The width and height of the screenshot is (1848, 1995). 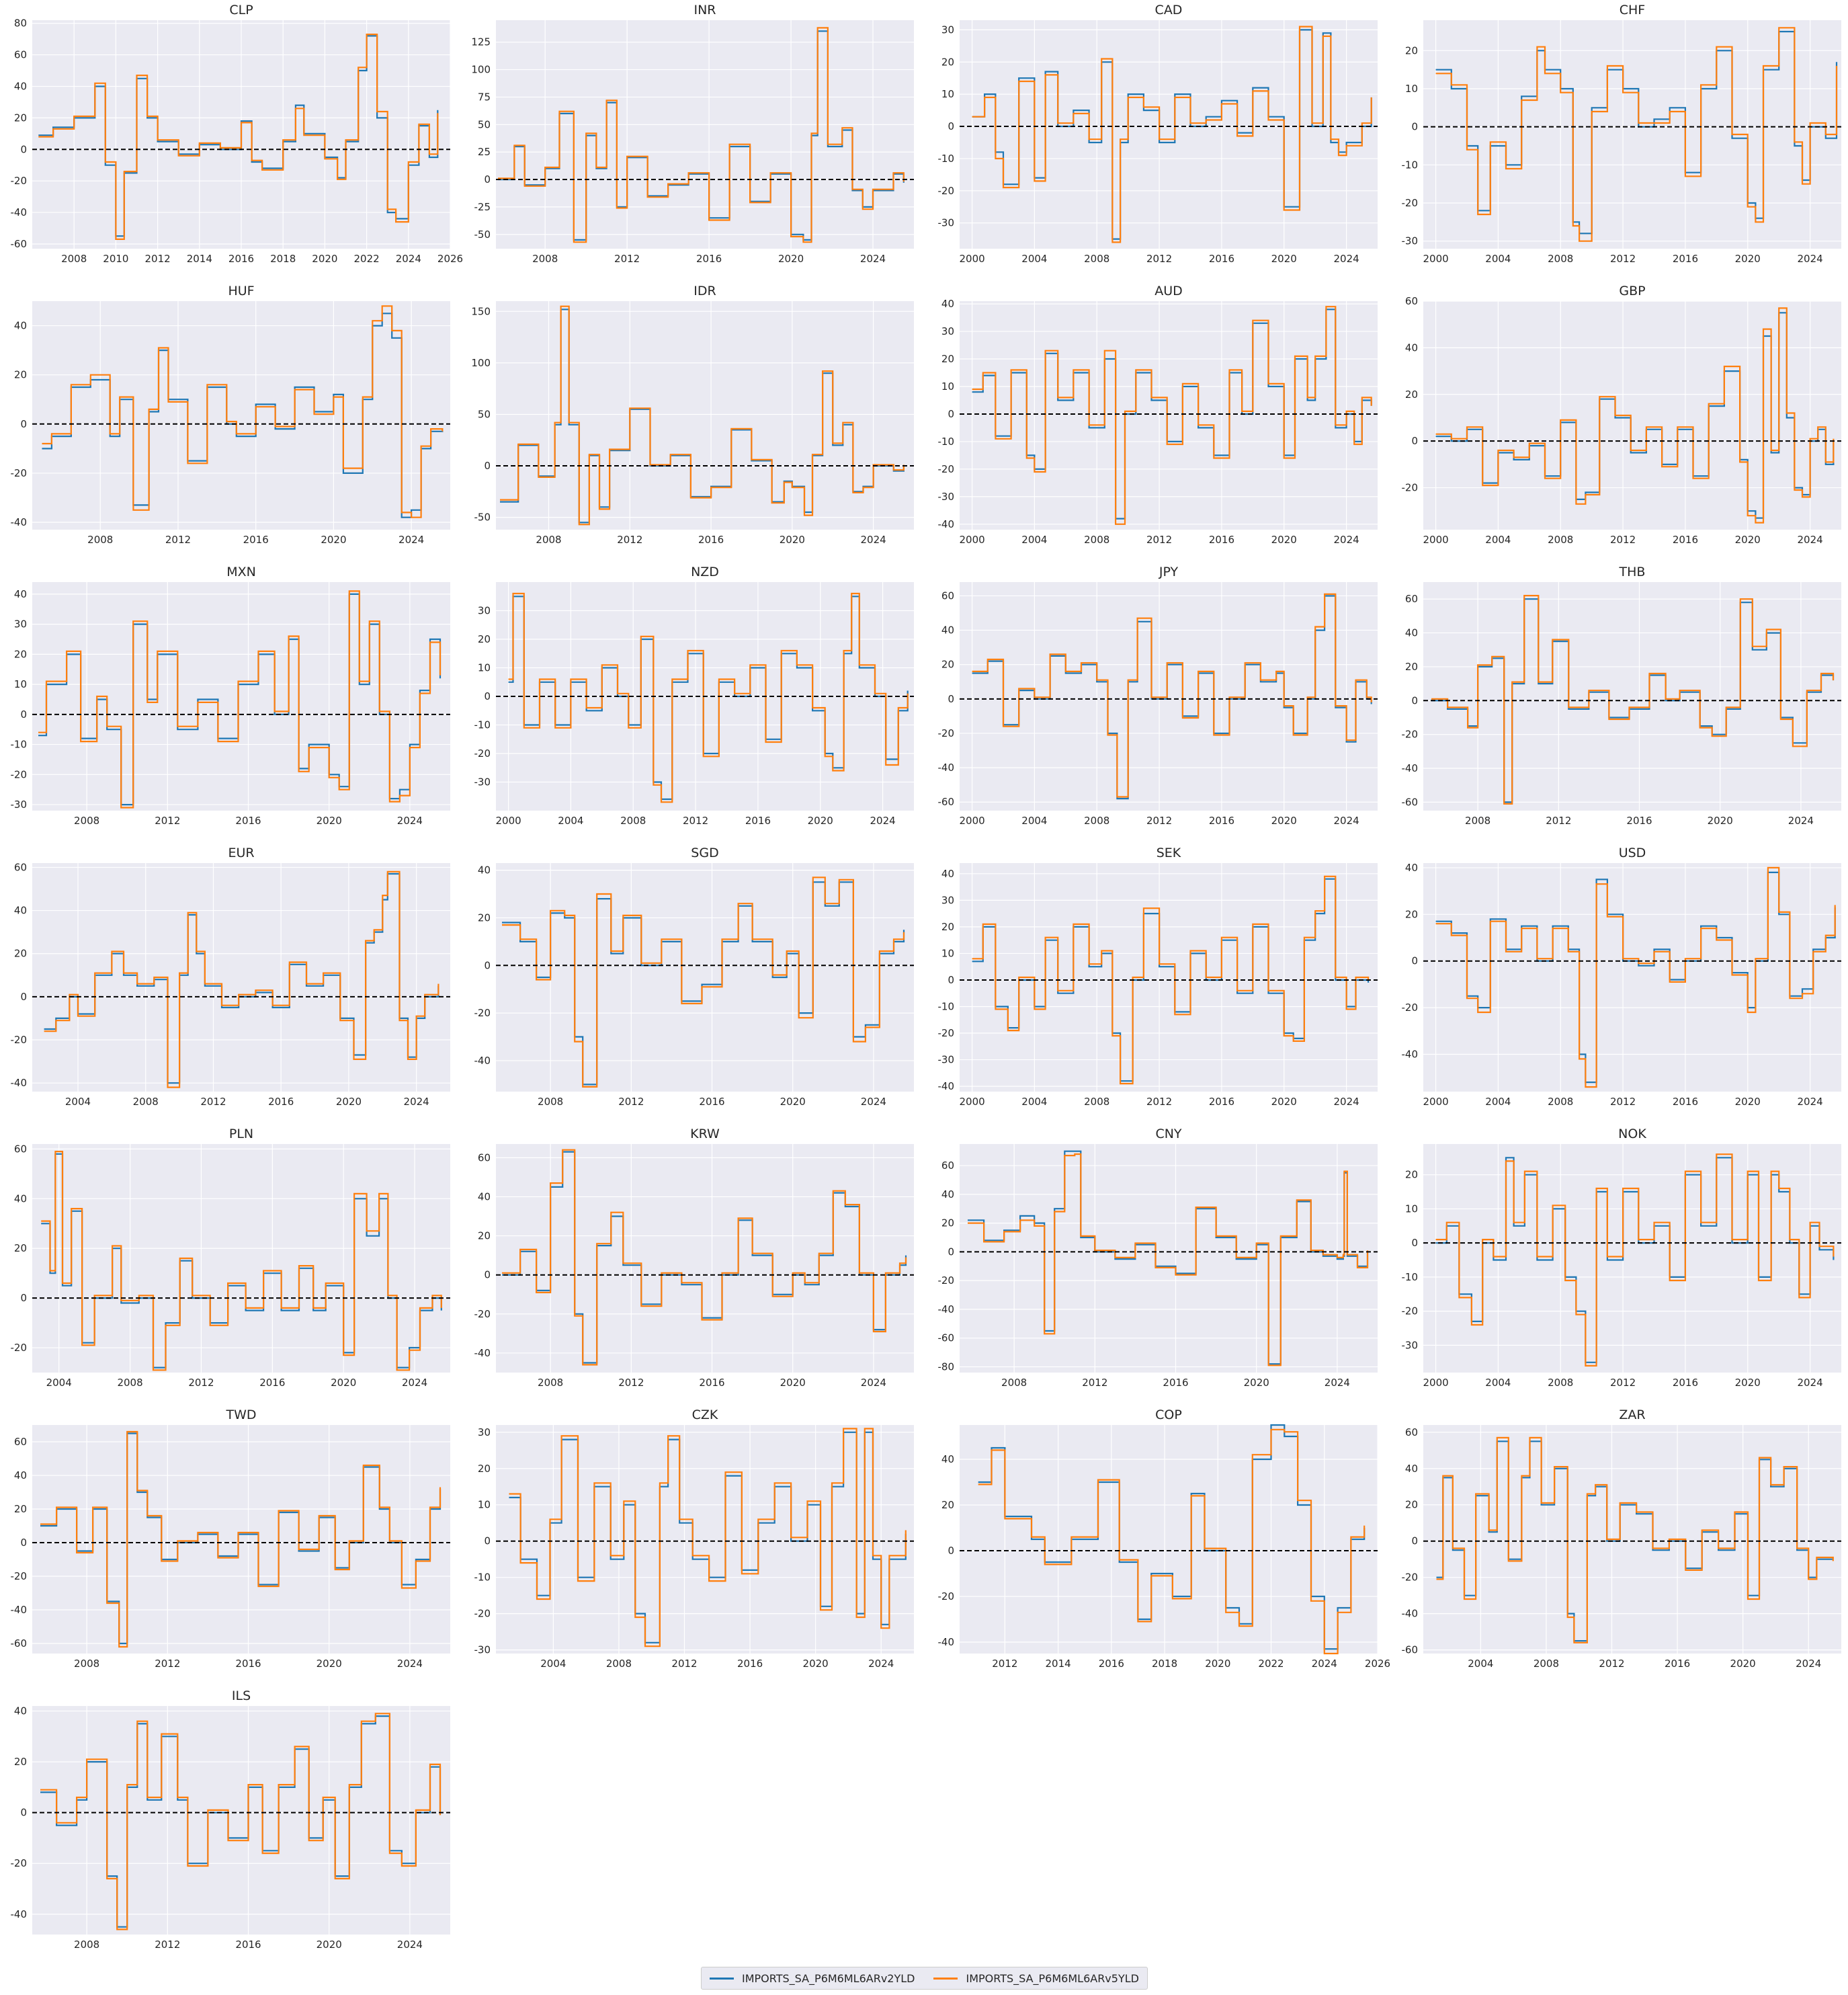 What do you see at coordinates (829, 1978) in the screenshot?
I see `legend-label-v2: IMPORTS_SA_P6M6ML6ARv2YLD` at bounding box center [829, 1978].